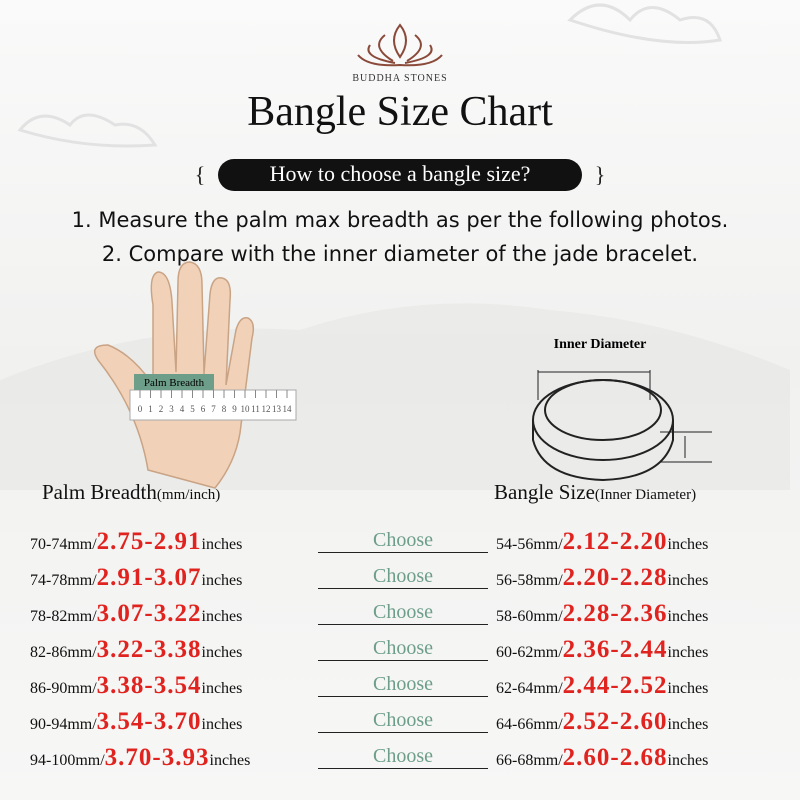 This screenshot has width=800, height=800. I want to click on bangle-cell: 54-56mm/2.12-2.20inches, so click(602, 542).